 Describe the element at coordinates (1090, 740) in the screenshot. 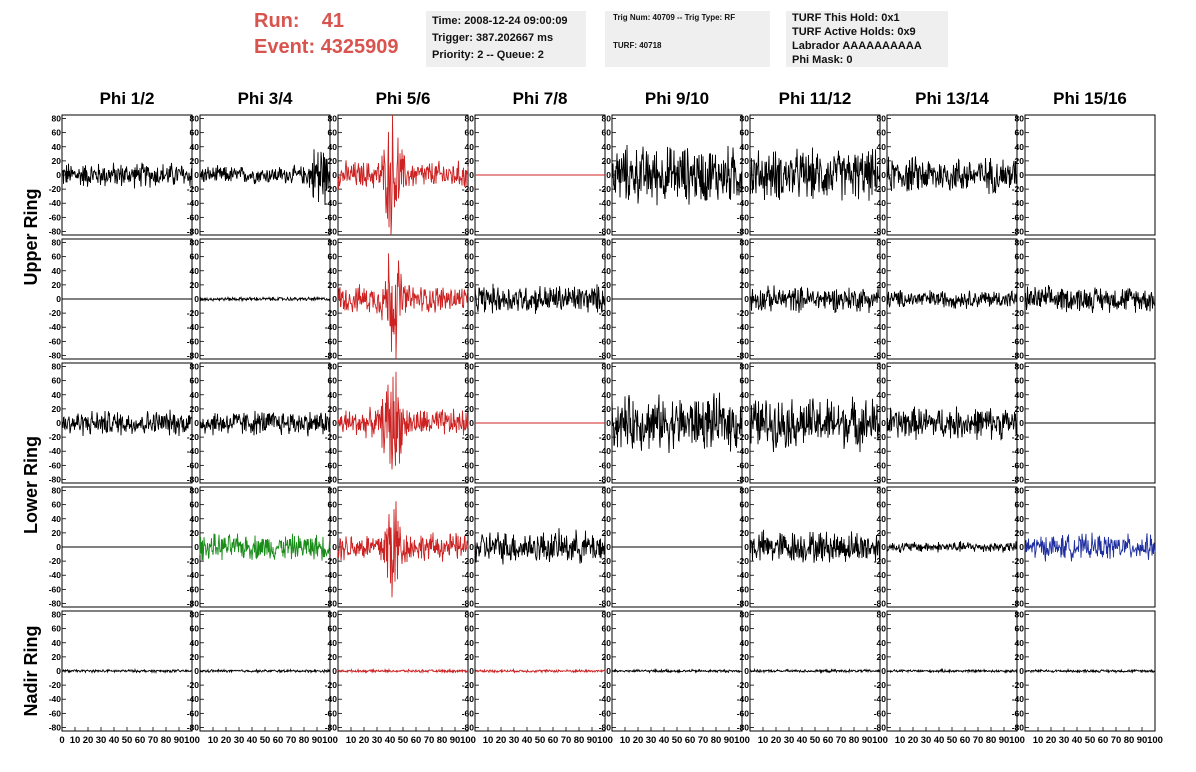

I see `x-tick-label: 50` at that location.